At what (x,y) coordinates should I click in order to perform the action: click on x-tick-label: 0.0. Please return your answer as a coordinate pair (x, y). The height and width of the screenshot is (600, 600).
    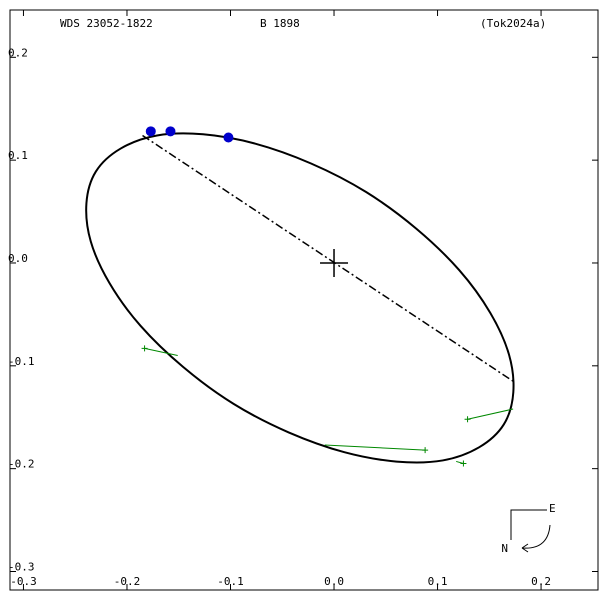
    Looking at the image, I should click on (334, 581).